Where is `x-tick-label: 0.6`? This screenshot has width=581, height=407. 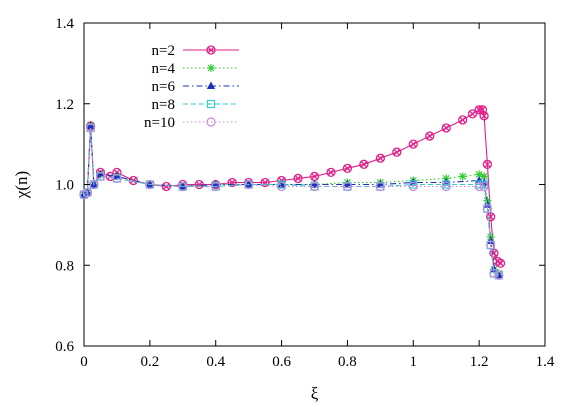 x-tick-label: 0.6 is located at coordinates (281, 362).